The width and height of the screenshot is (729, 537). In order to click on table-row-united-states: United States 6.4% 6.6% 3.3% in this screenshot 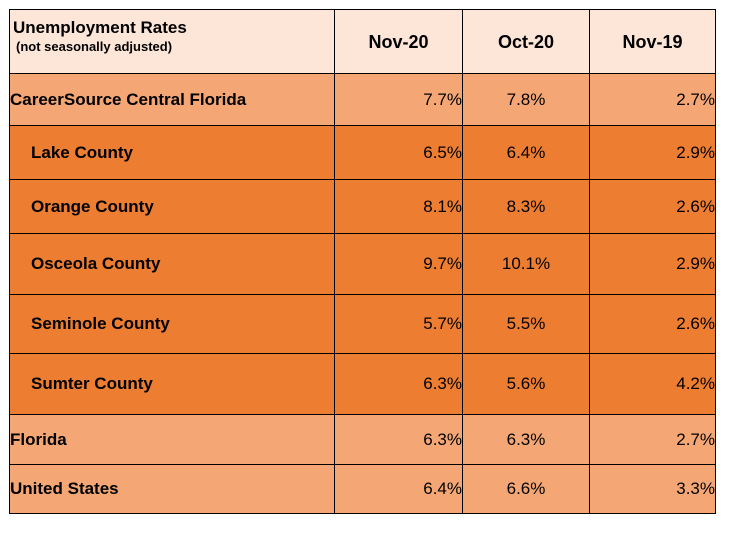, I will do `click(362, 489)`.